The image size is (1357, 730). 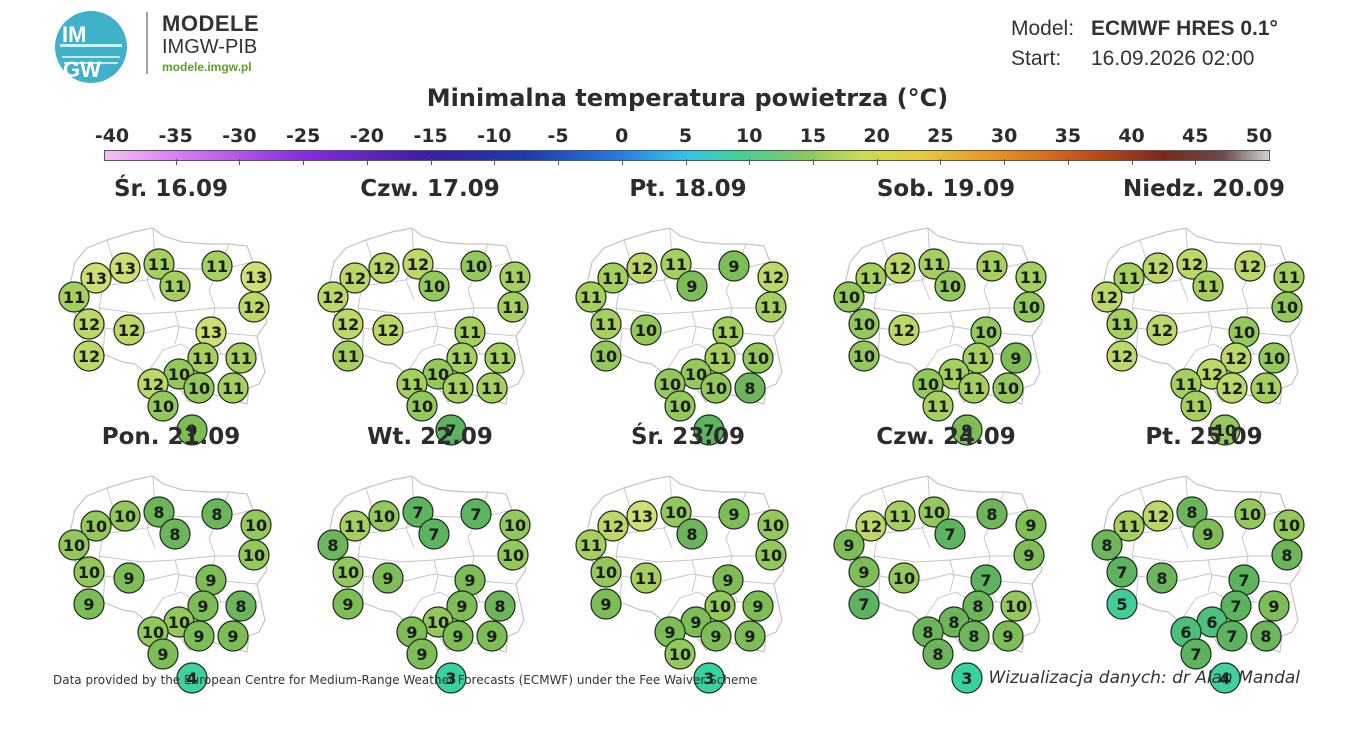 What do you see at coordinates (417, 512) in the screenshot?
I see `station-temp: 7` at bounding box center [417, 512].